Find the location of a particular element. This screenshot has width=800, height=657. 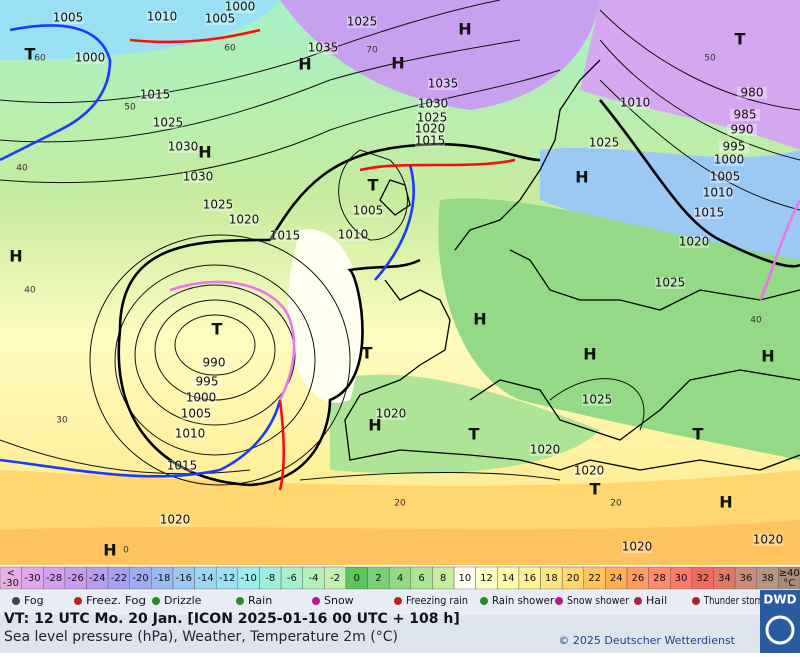

scale-label: 16 is located at coordinates (529, 578).